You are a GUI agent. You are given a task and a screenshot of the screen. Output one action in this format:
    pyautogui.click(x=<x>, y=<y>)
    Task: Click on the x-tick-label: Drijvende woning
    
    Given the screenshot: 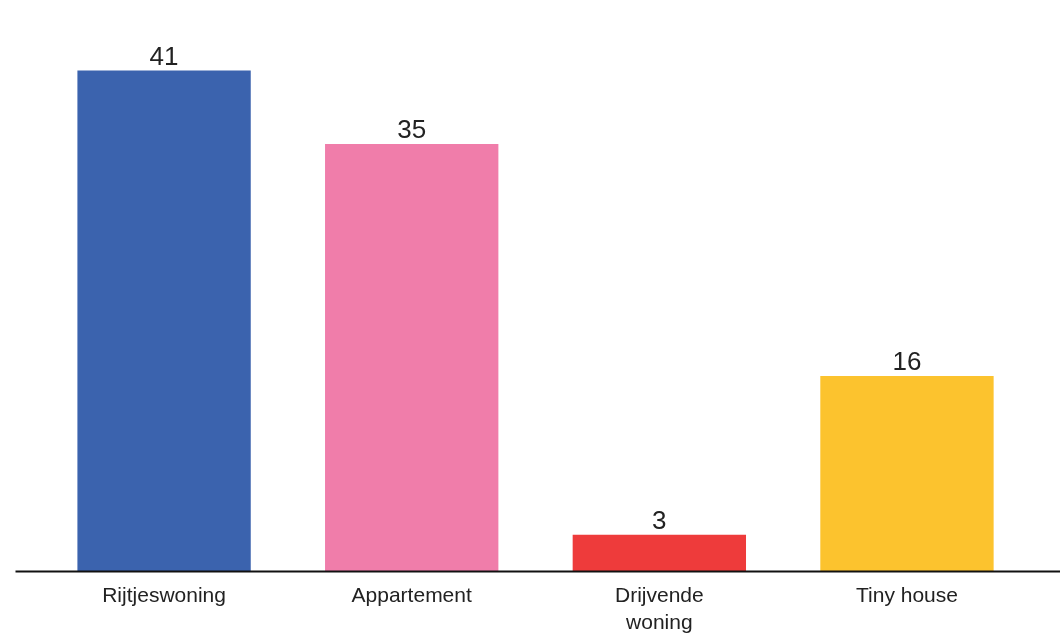 What is the action you would take?
    pyautogui.click(x=659, y=608)
    